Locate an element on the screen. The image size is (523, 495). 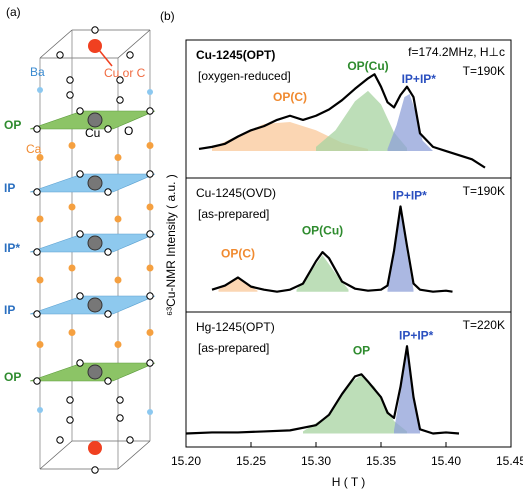
x-tick-label: 15.35 is located at coordinates (381, 461).